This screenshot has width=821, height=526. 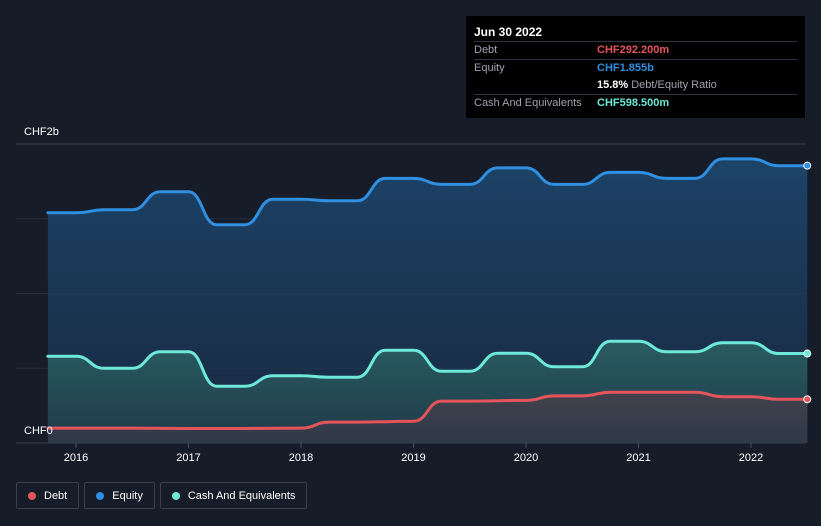 What do you see at coordinates (613, 85) in the screenshot?
I see `tooltip-ratio-pct: 15.8%` at bounding box center [613, 85].